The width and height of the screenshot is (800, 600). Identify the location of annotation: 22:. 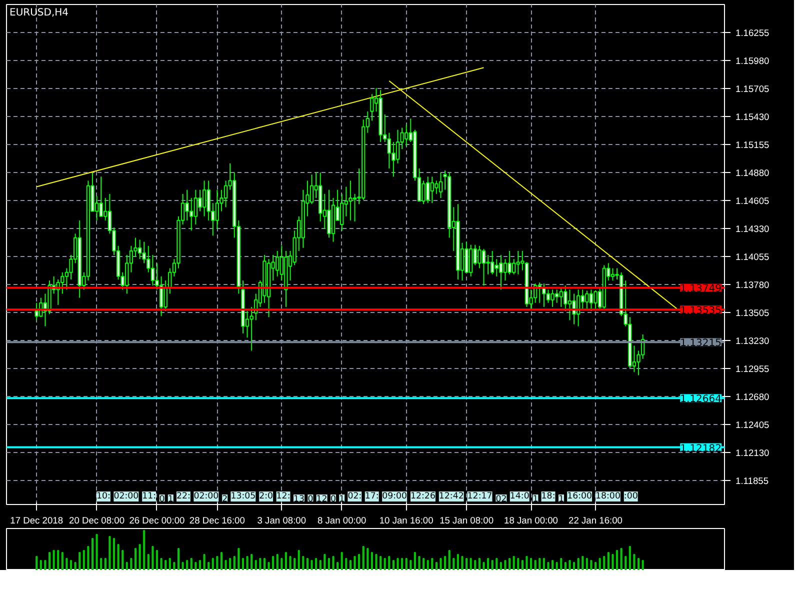
(183, 497).